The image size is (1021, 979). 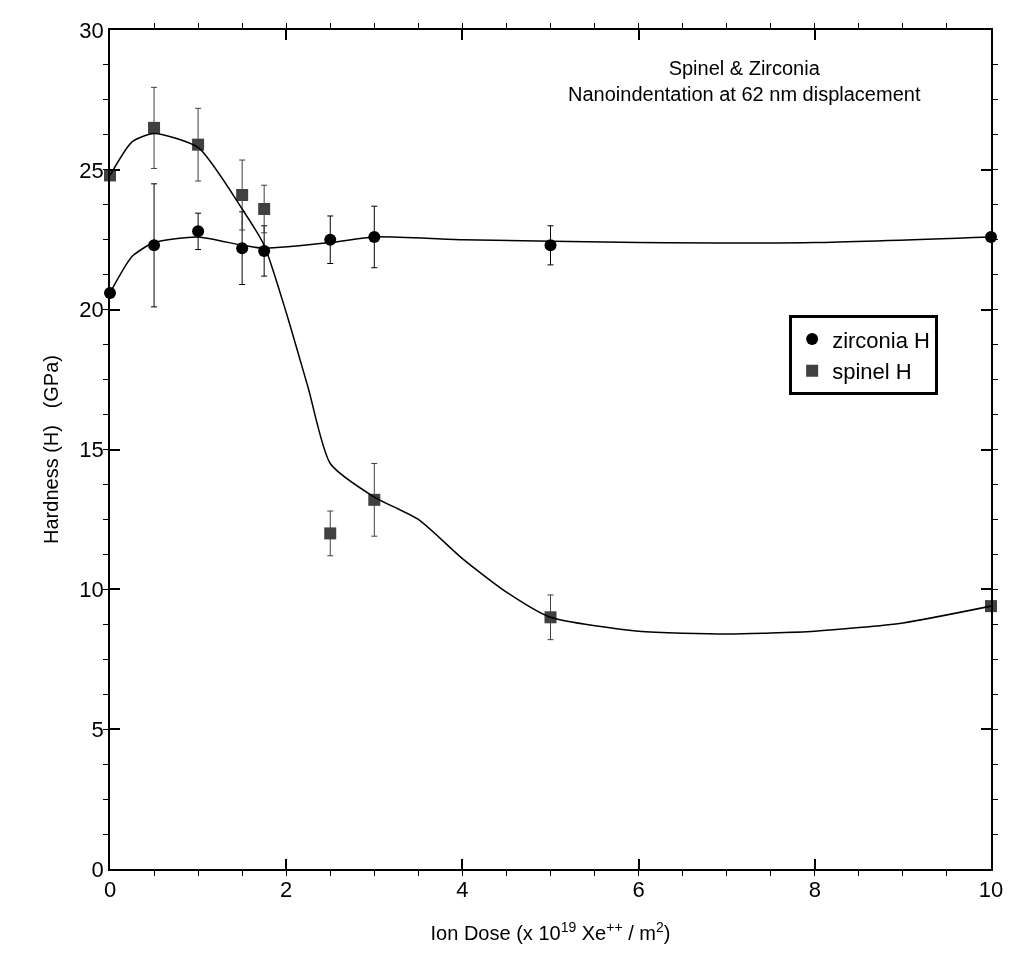 What do you see at coordinates (872, 372) in the screenshot?
I see `legend-label: spinel H` at bounding box center [872, 372].